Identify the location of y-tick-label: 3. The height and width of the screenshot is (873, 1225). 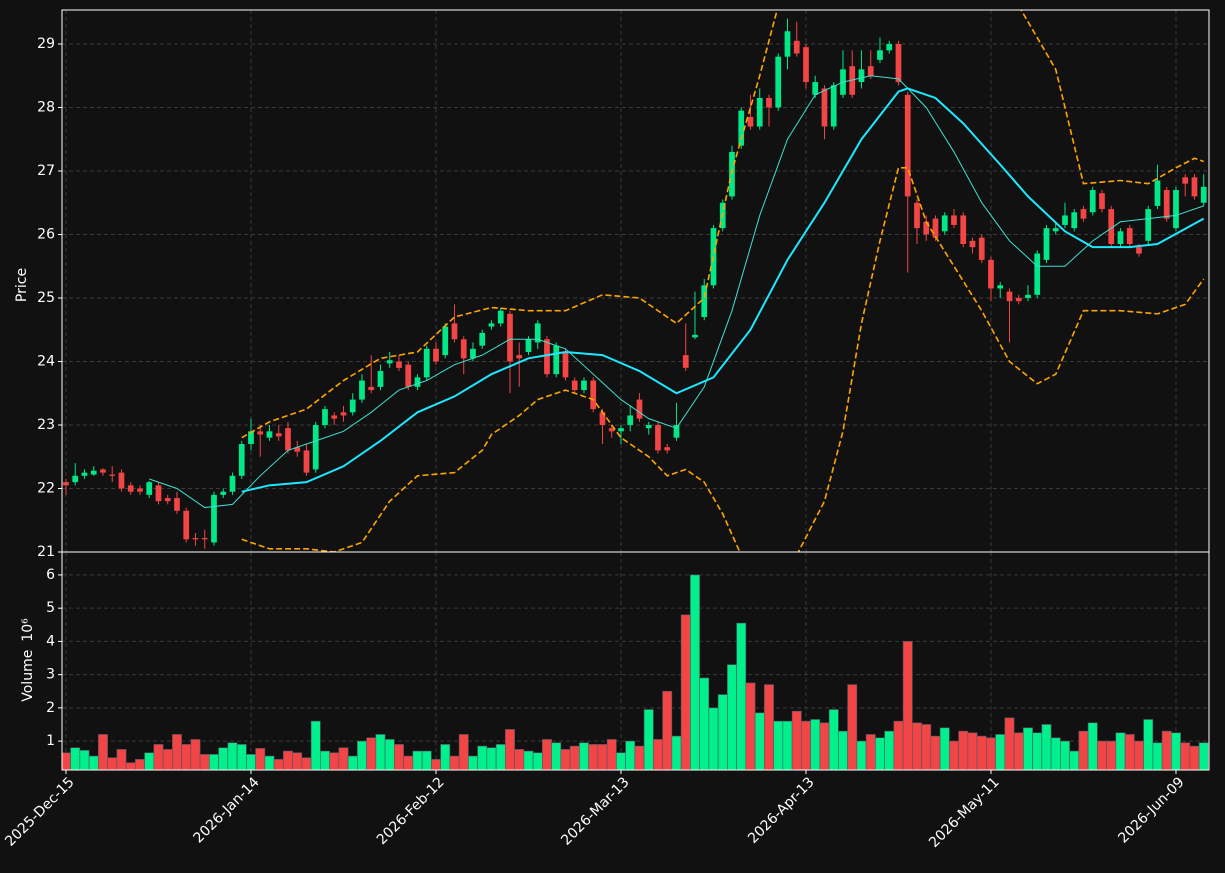
(50, 675).